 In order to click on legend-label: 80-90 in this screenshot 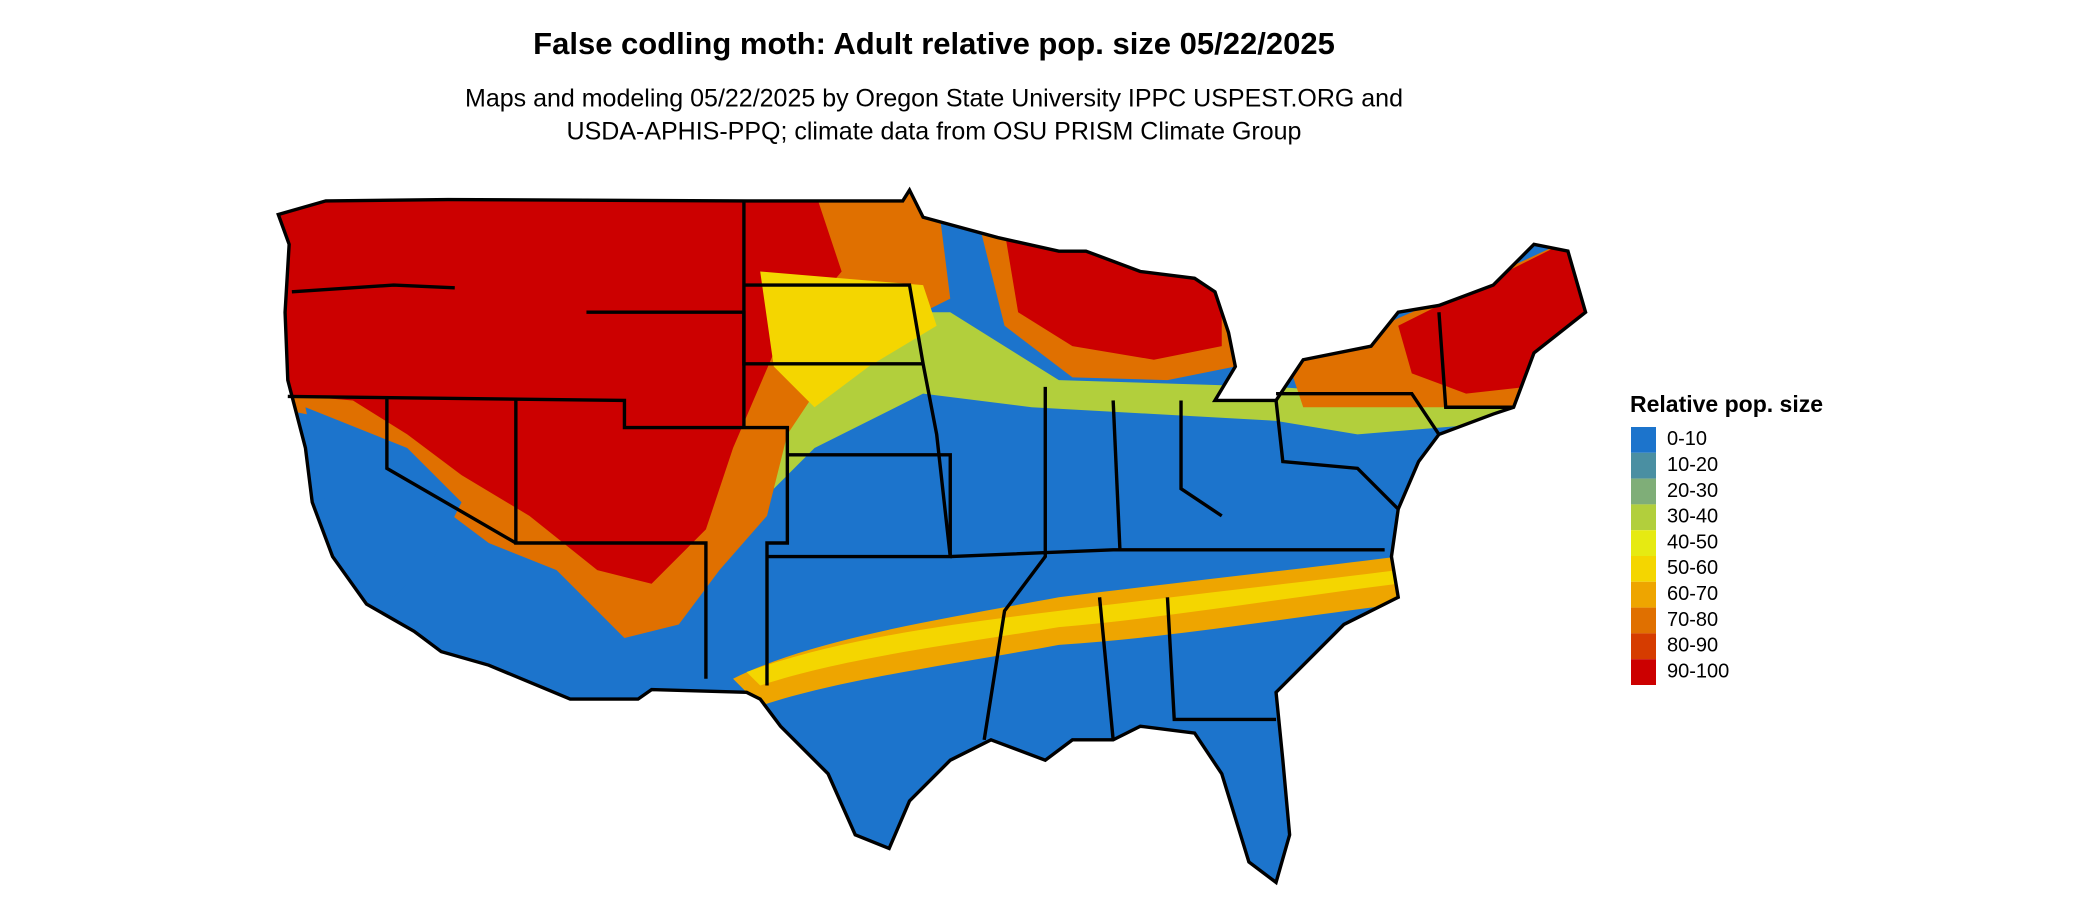, I will do `click(1692, 646)`.